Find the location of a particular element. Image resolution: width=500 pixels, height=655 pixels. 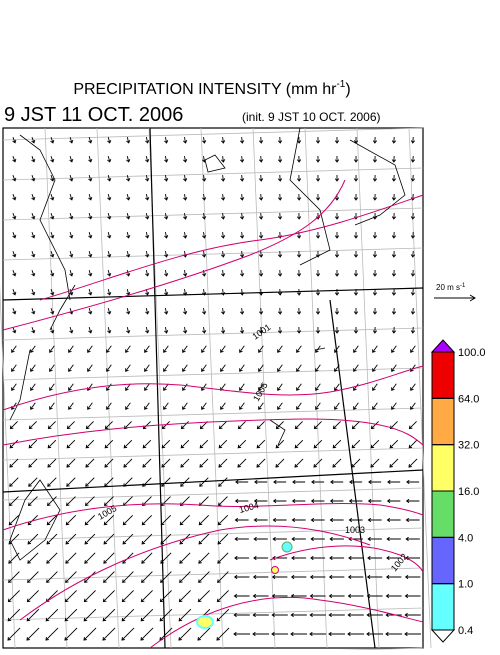

colorbar-segment is located at coordinates (443, 468).